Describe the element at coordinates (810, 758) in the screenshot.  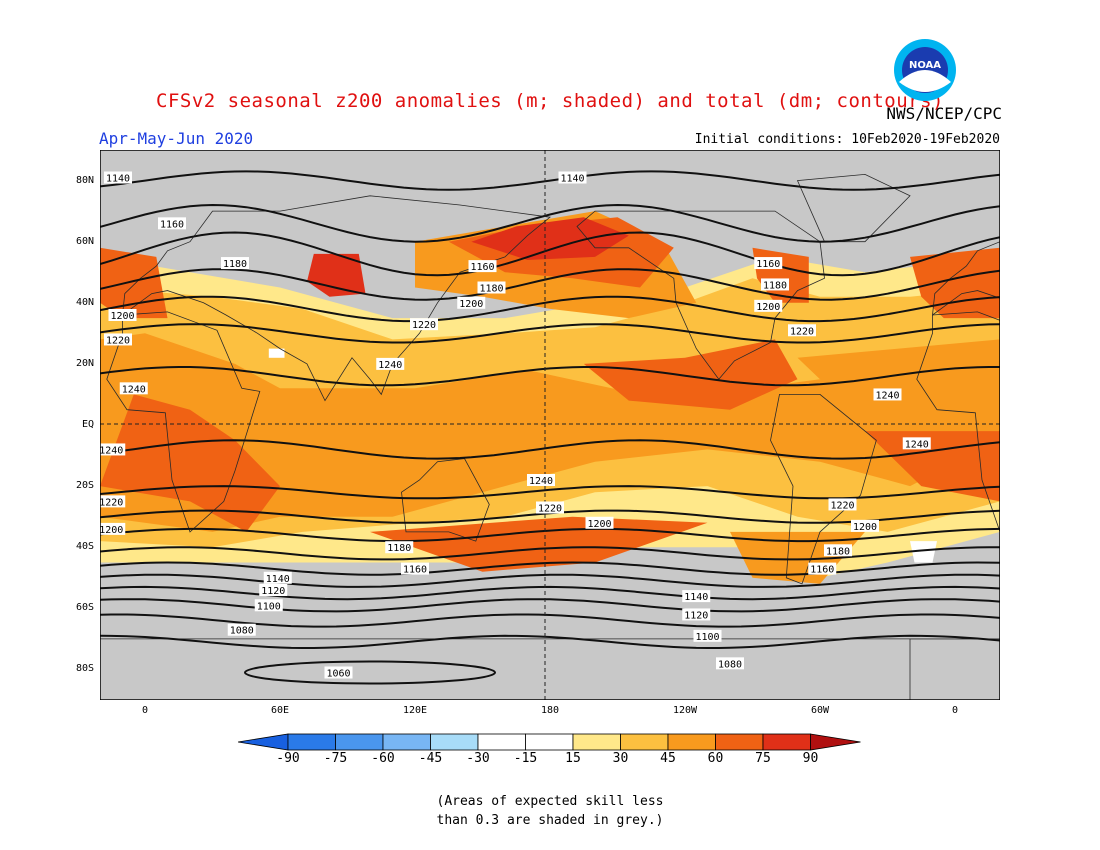
I see `colorbar-tick-label: 90` at that location.